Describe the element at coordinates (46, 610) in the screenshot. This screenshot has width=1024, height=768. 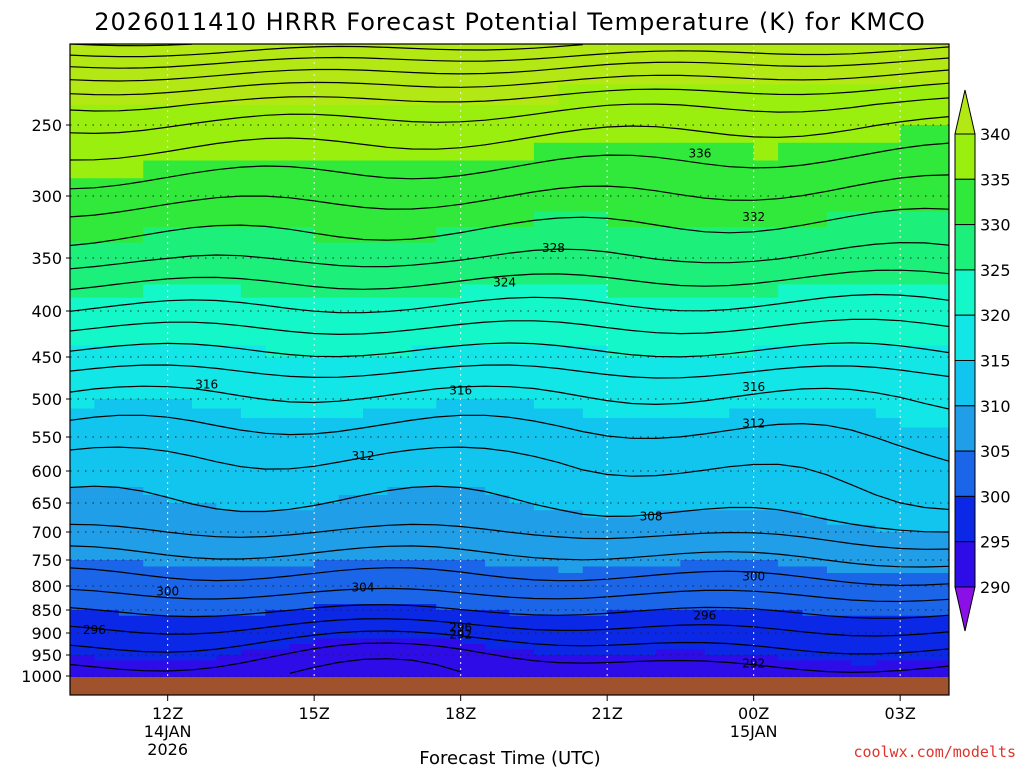
I see `y-tick-label: 850` at that location.